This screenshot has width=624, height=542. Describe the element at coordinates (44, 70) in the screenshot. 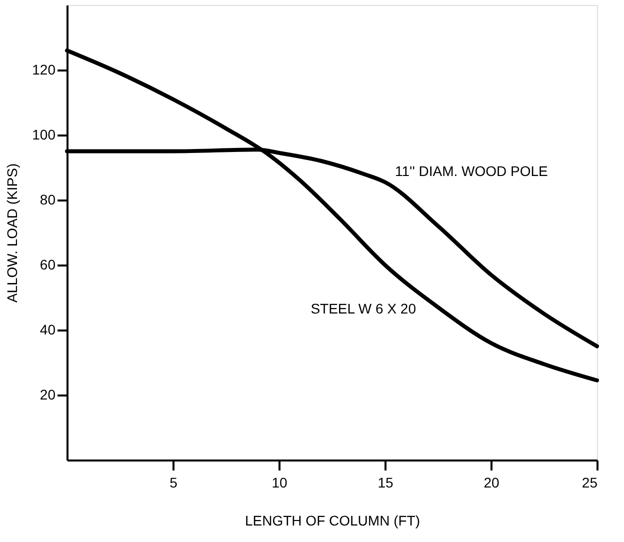

I see `y-tick-label: 120` at that location.